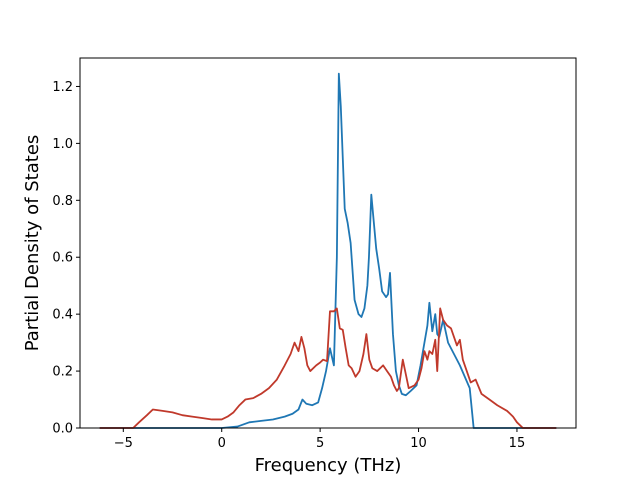  I want to click on y-tick-label: 1.2, so click(62, 87).